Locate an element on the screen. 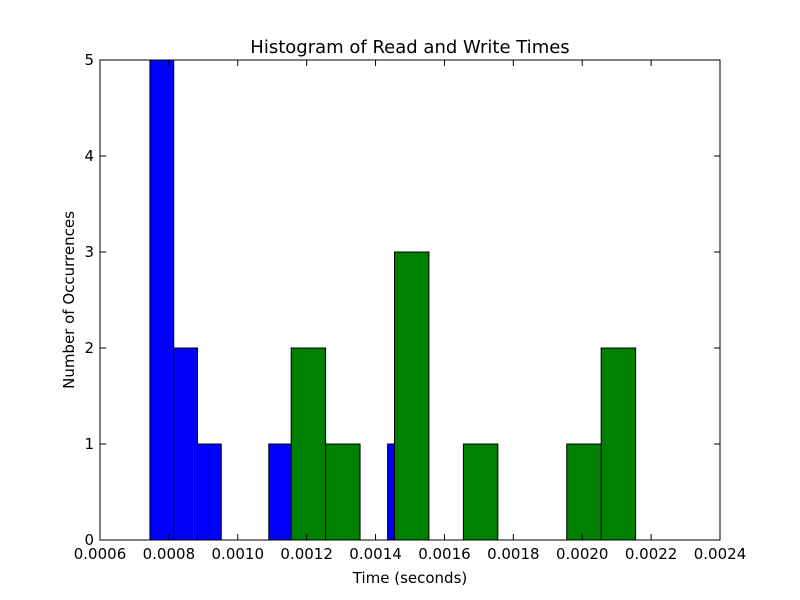 The height and width of the screenshot is (600, 800). x-tick-label: 0.0012 is located at coordinates (306, 554).